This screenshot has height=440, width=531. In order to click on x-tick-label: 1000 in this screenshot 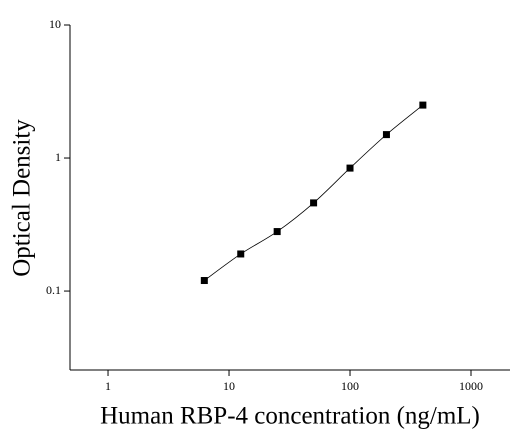, I will do `click(471, 386)`.